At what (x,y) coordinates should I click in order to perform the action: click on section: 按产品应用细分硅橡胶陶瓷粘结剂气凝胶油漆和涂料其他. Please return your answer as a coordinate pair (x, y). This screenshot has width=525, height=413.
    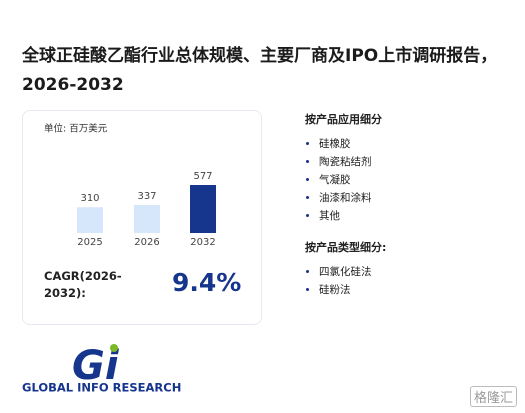
    Looking at the image, I should click on (405, 168).